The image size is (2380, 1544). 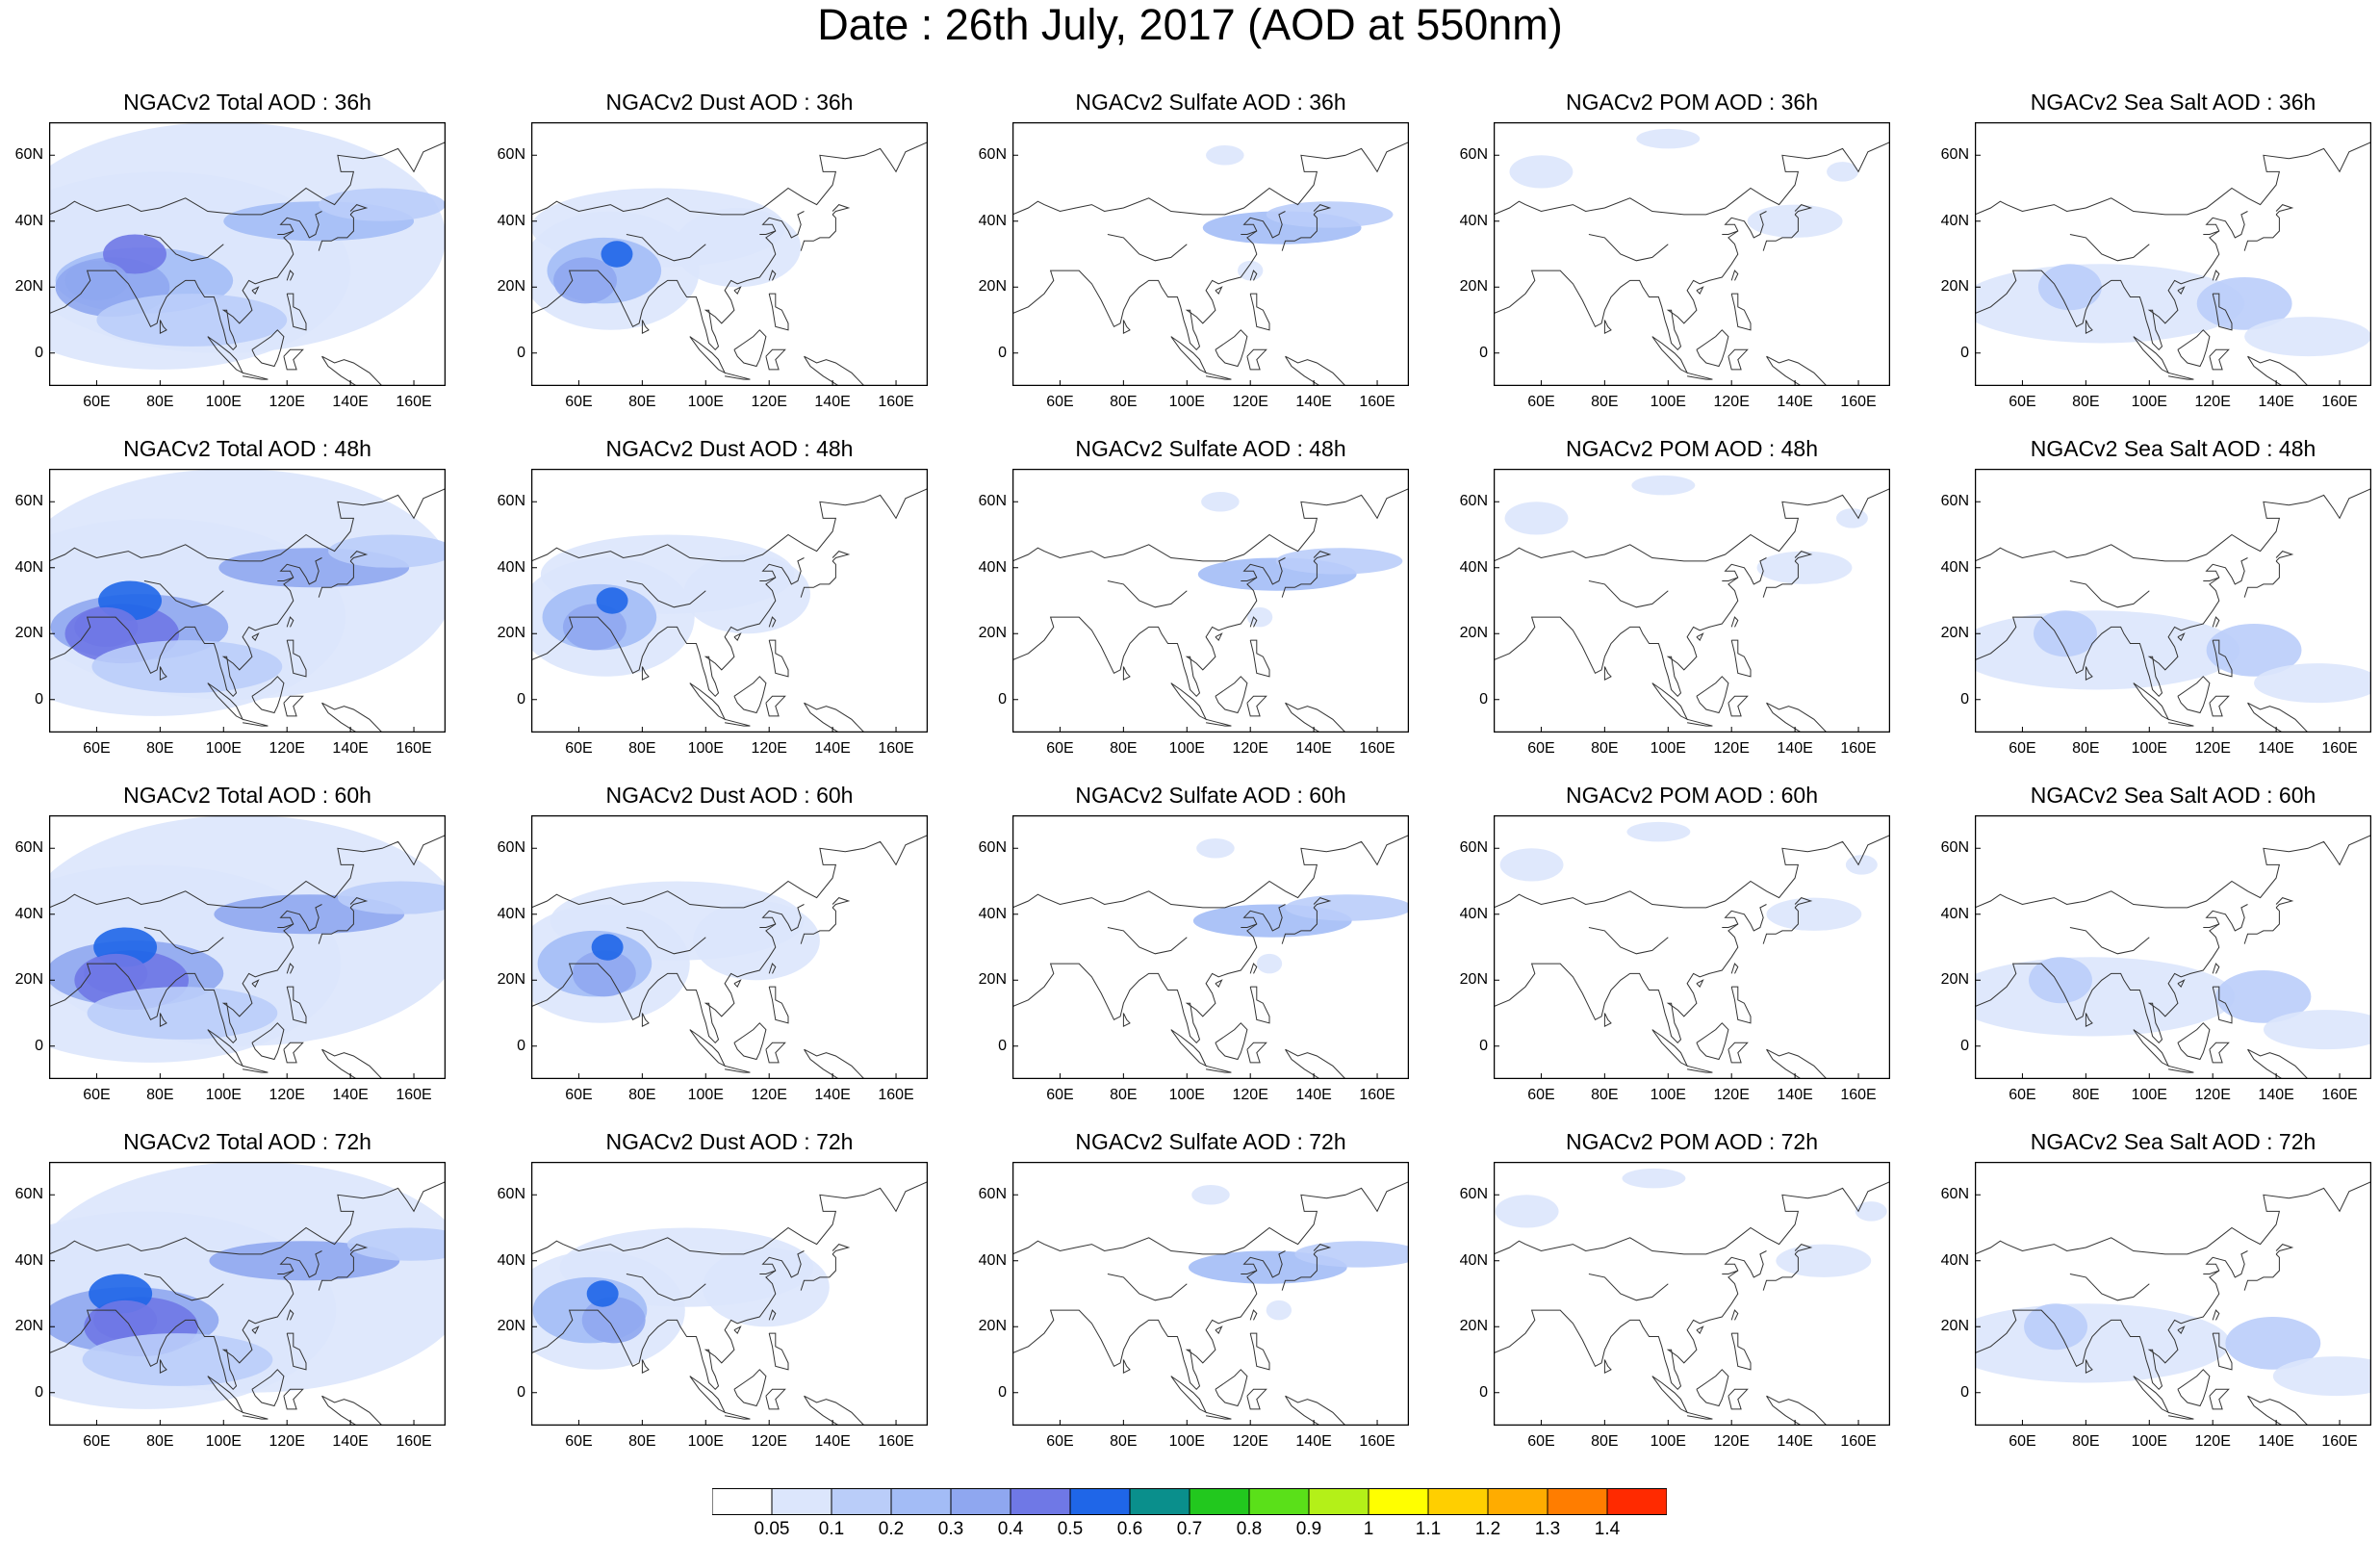 I want to click on panel-title: NGACv2 Dust AOD : 48h, so click(x=729, y=448).